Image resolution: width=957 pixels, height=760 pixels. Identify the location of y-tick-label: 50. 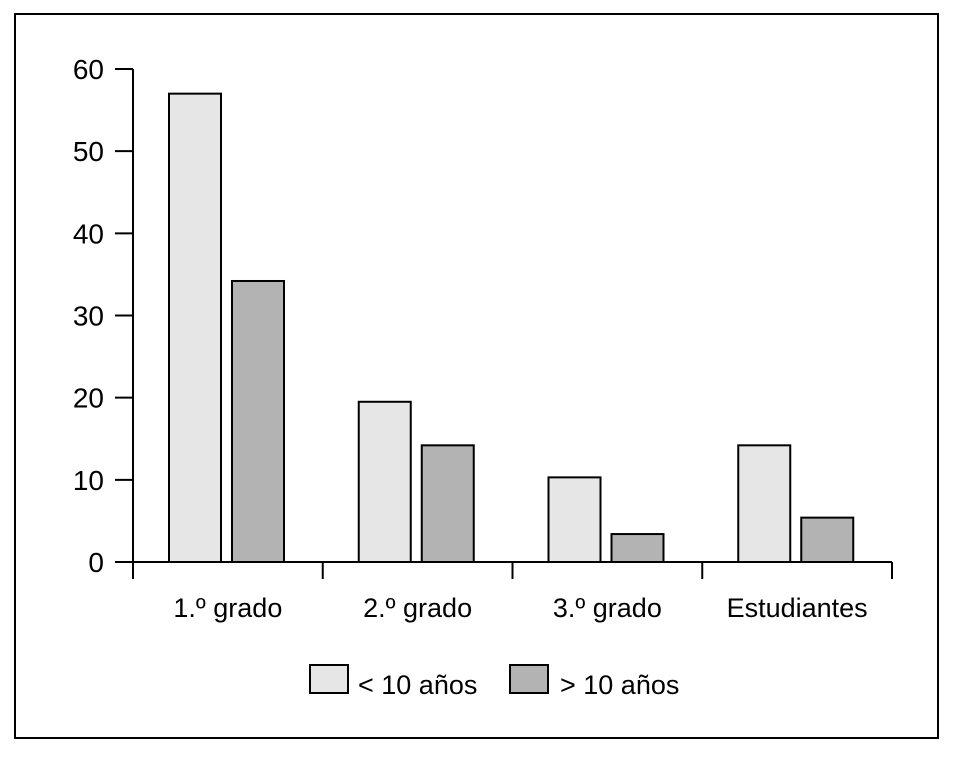
(88, 151).